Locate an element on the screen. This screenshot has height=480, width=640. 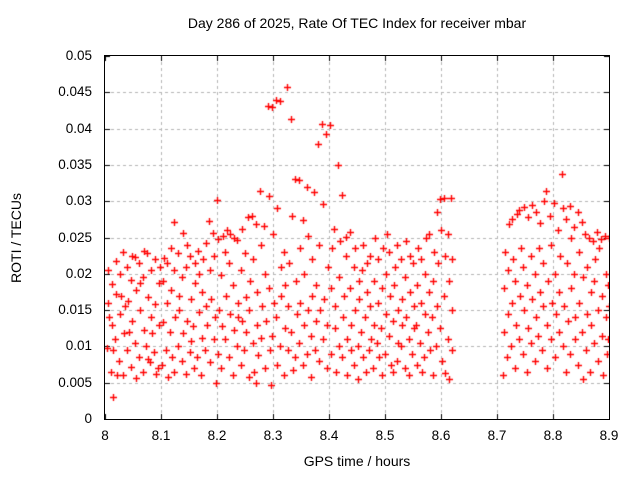
y-tick-label: 0.02 is located at coordinates (78, 273).